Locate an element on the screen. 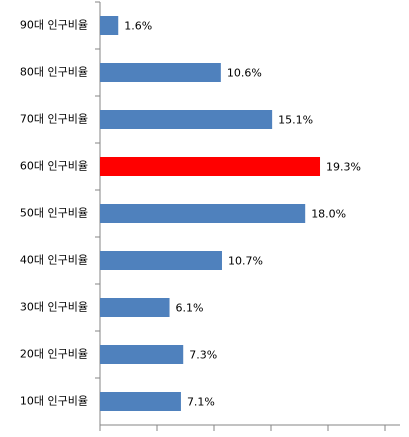  data-label: 1.6% is located at coordinates (138, 26).